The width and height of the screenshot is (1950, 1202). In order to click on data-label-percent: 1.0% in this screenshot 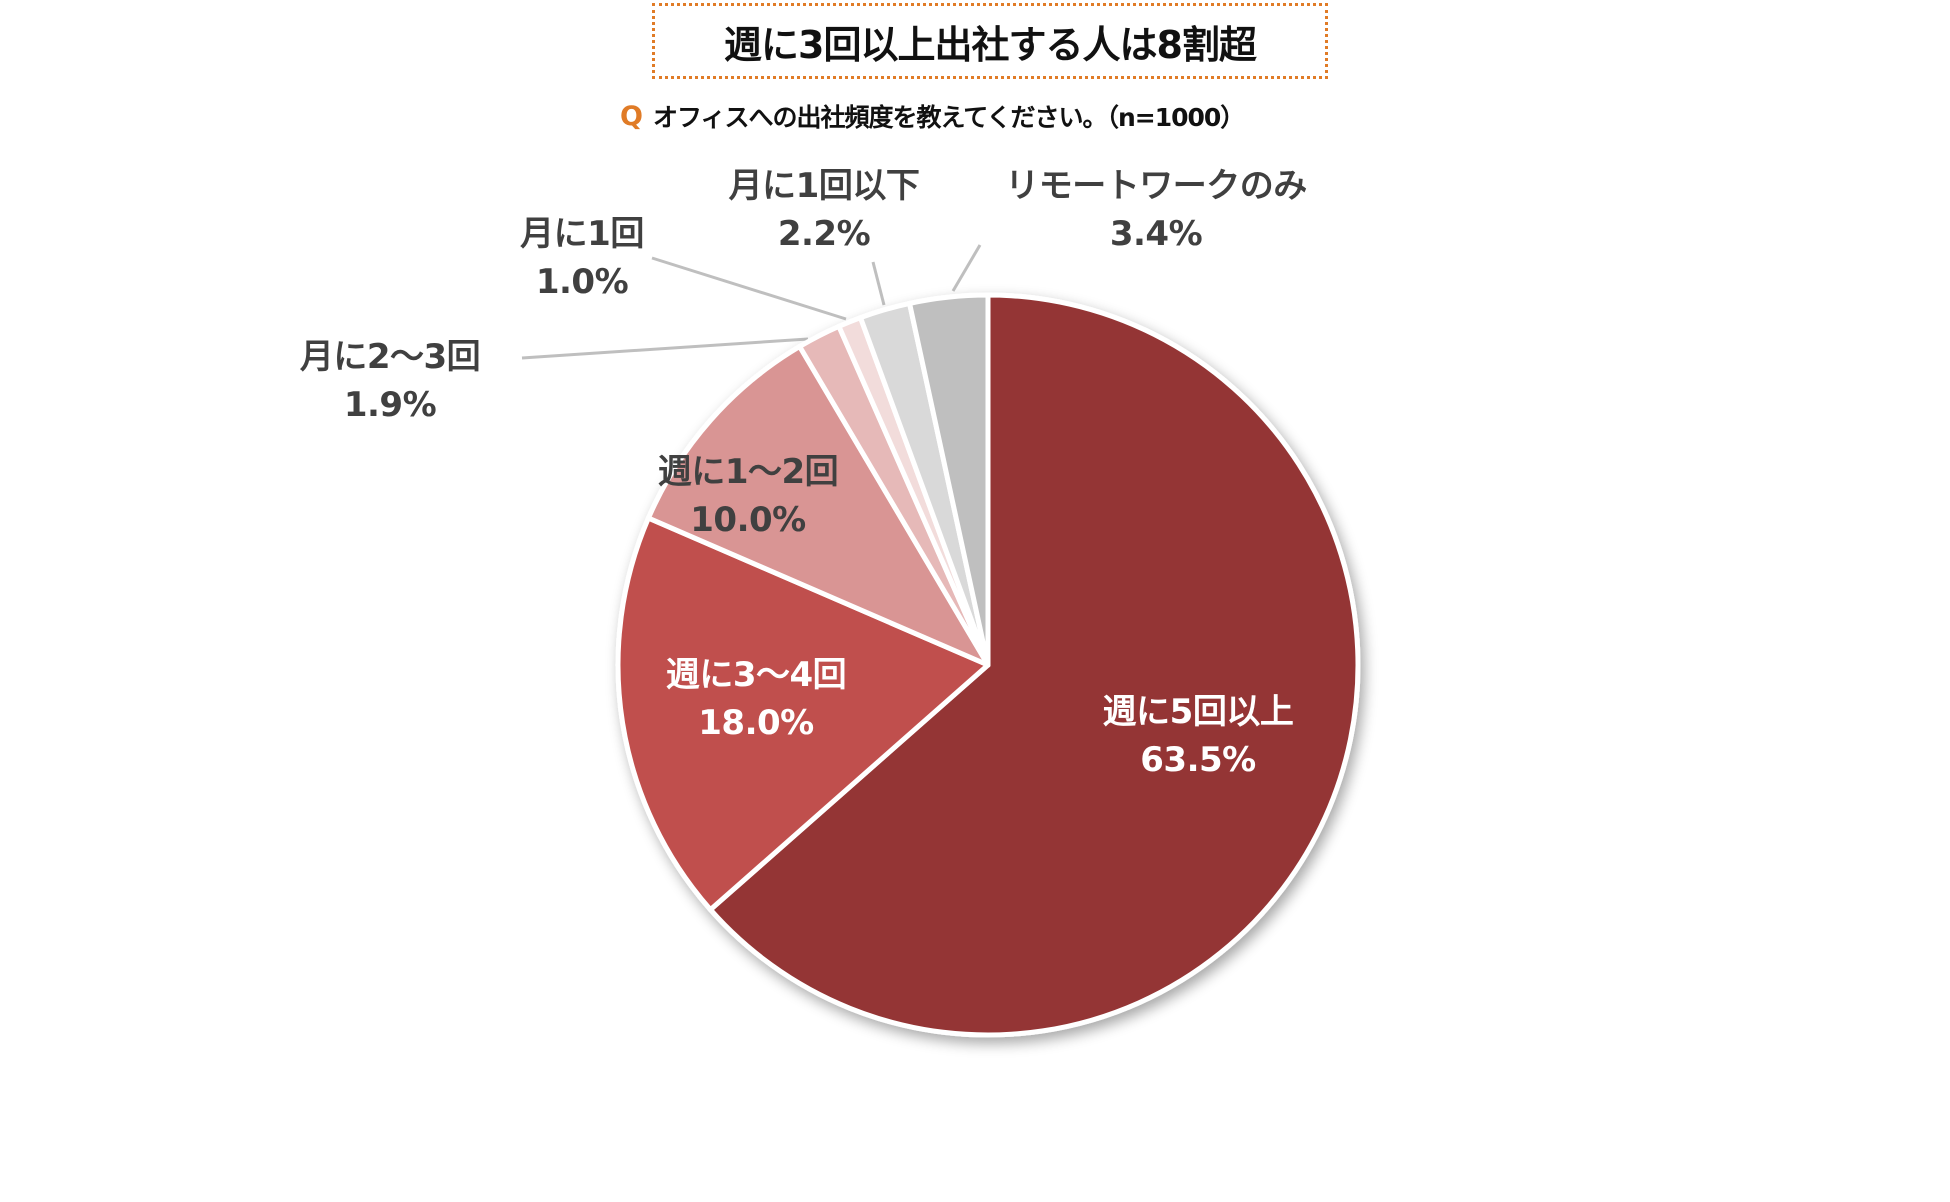, I will do `click(582, 282)`.